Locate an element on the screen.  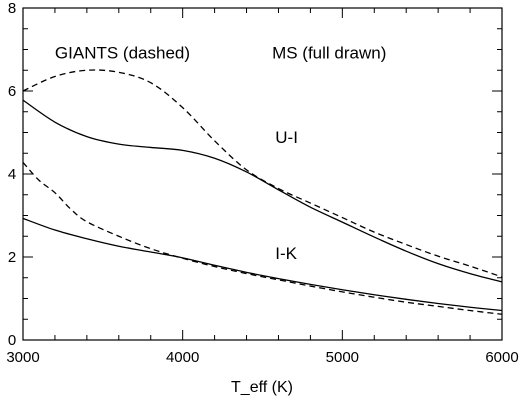
y-tick-label: 0 is located at coordinates (12, 340).